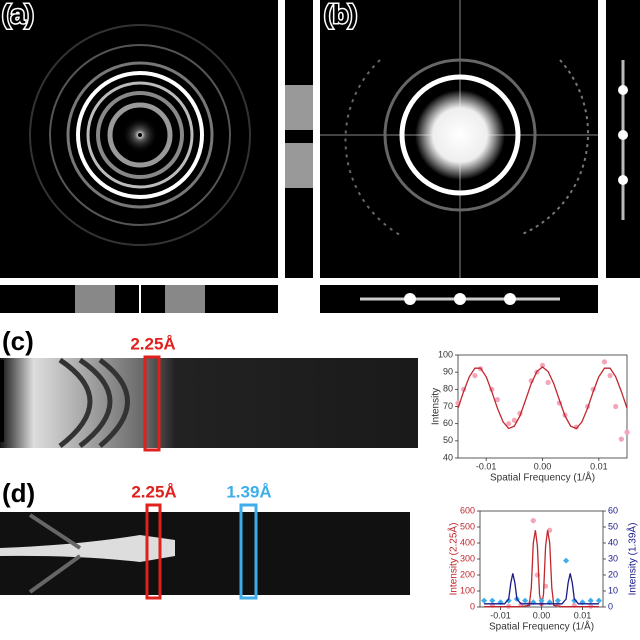 The width and height of the screenshot is (640, 640). I want to click on y-axis-label: Intensity, so click(436, 406).